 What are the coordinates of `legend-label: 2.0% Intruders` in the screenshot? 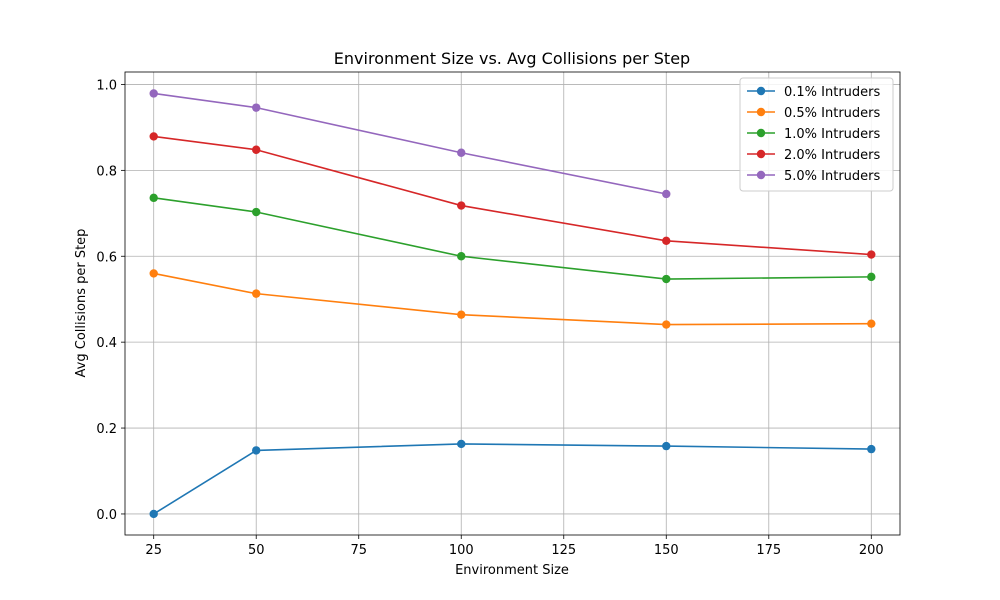 It's located at (832, 155).